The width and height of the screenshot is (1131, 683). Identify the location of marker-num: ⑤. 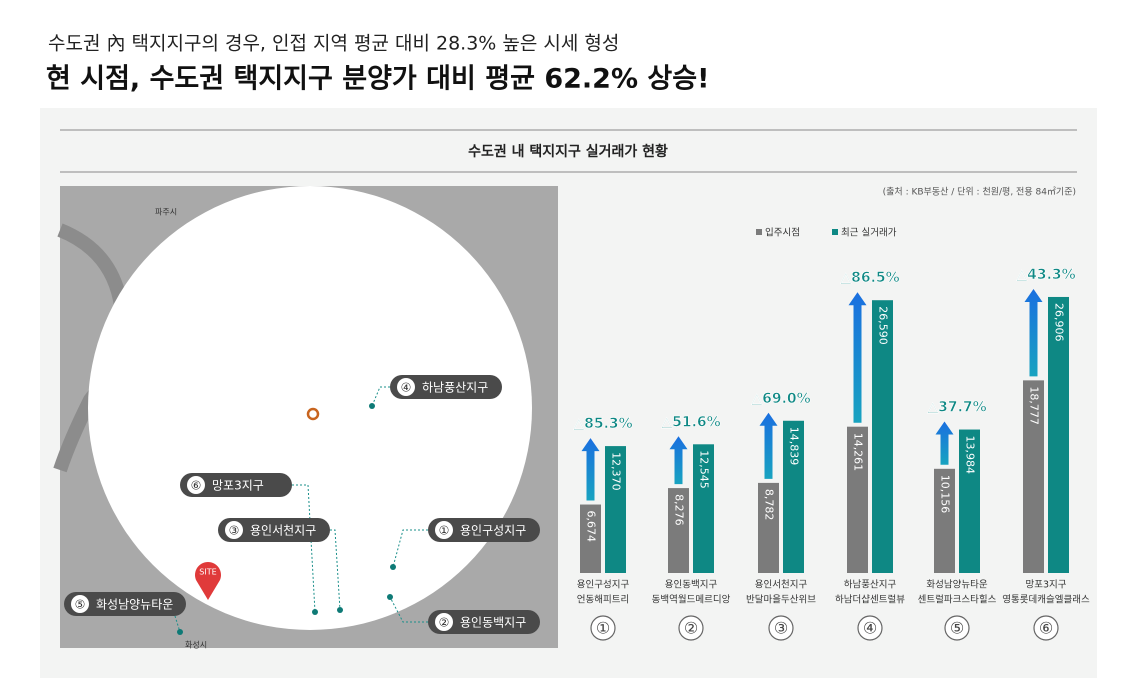
(80, 605).